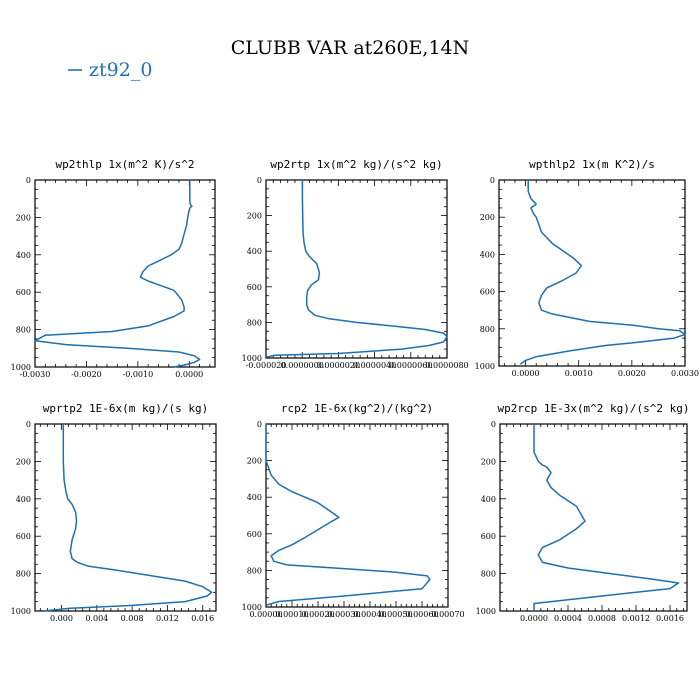 This screenshot has height=700, width=700. What do you see at coordinates (356, 164) in the screenshot?
I see `panel-title: wp2rtp 1x(m^2 kg)/(s^2 kg)` at bounding box center [356, 164].